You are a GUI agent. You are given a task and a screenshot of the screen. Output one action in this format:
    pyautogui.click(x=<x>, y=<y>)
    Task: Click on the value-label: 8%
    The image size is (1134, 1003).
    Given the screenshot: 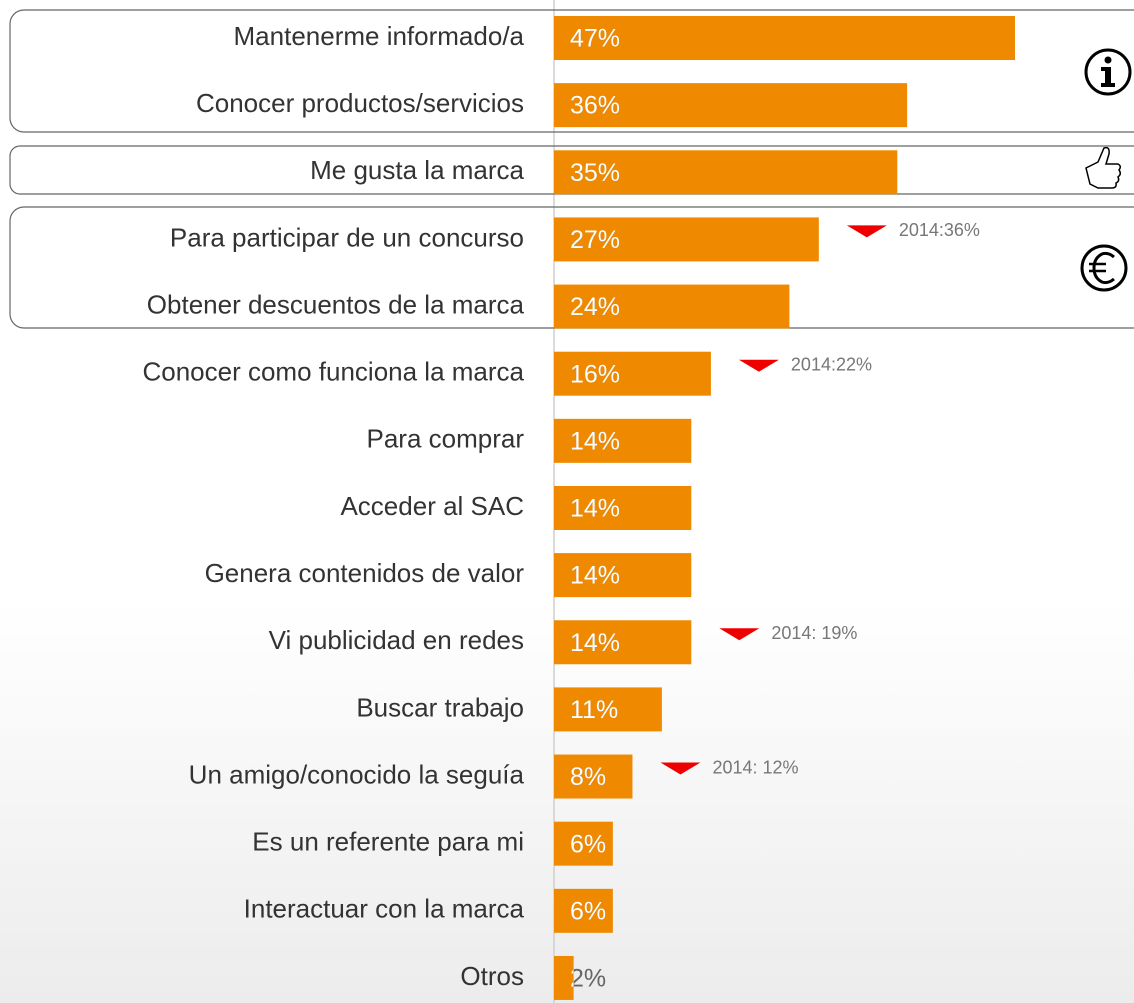 What is the action you would take?
    pyautogui.click(x=588, y=777)
    